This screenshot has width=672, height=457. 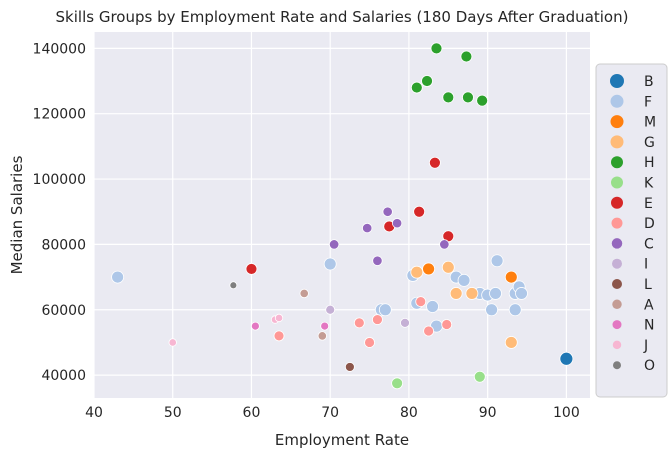 What do you see at coordinates (63, 376) in the screenshot?
I see `y-tick-label: 40000` at bounding box center [63, 376].